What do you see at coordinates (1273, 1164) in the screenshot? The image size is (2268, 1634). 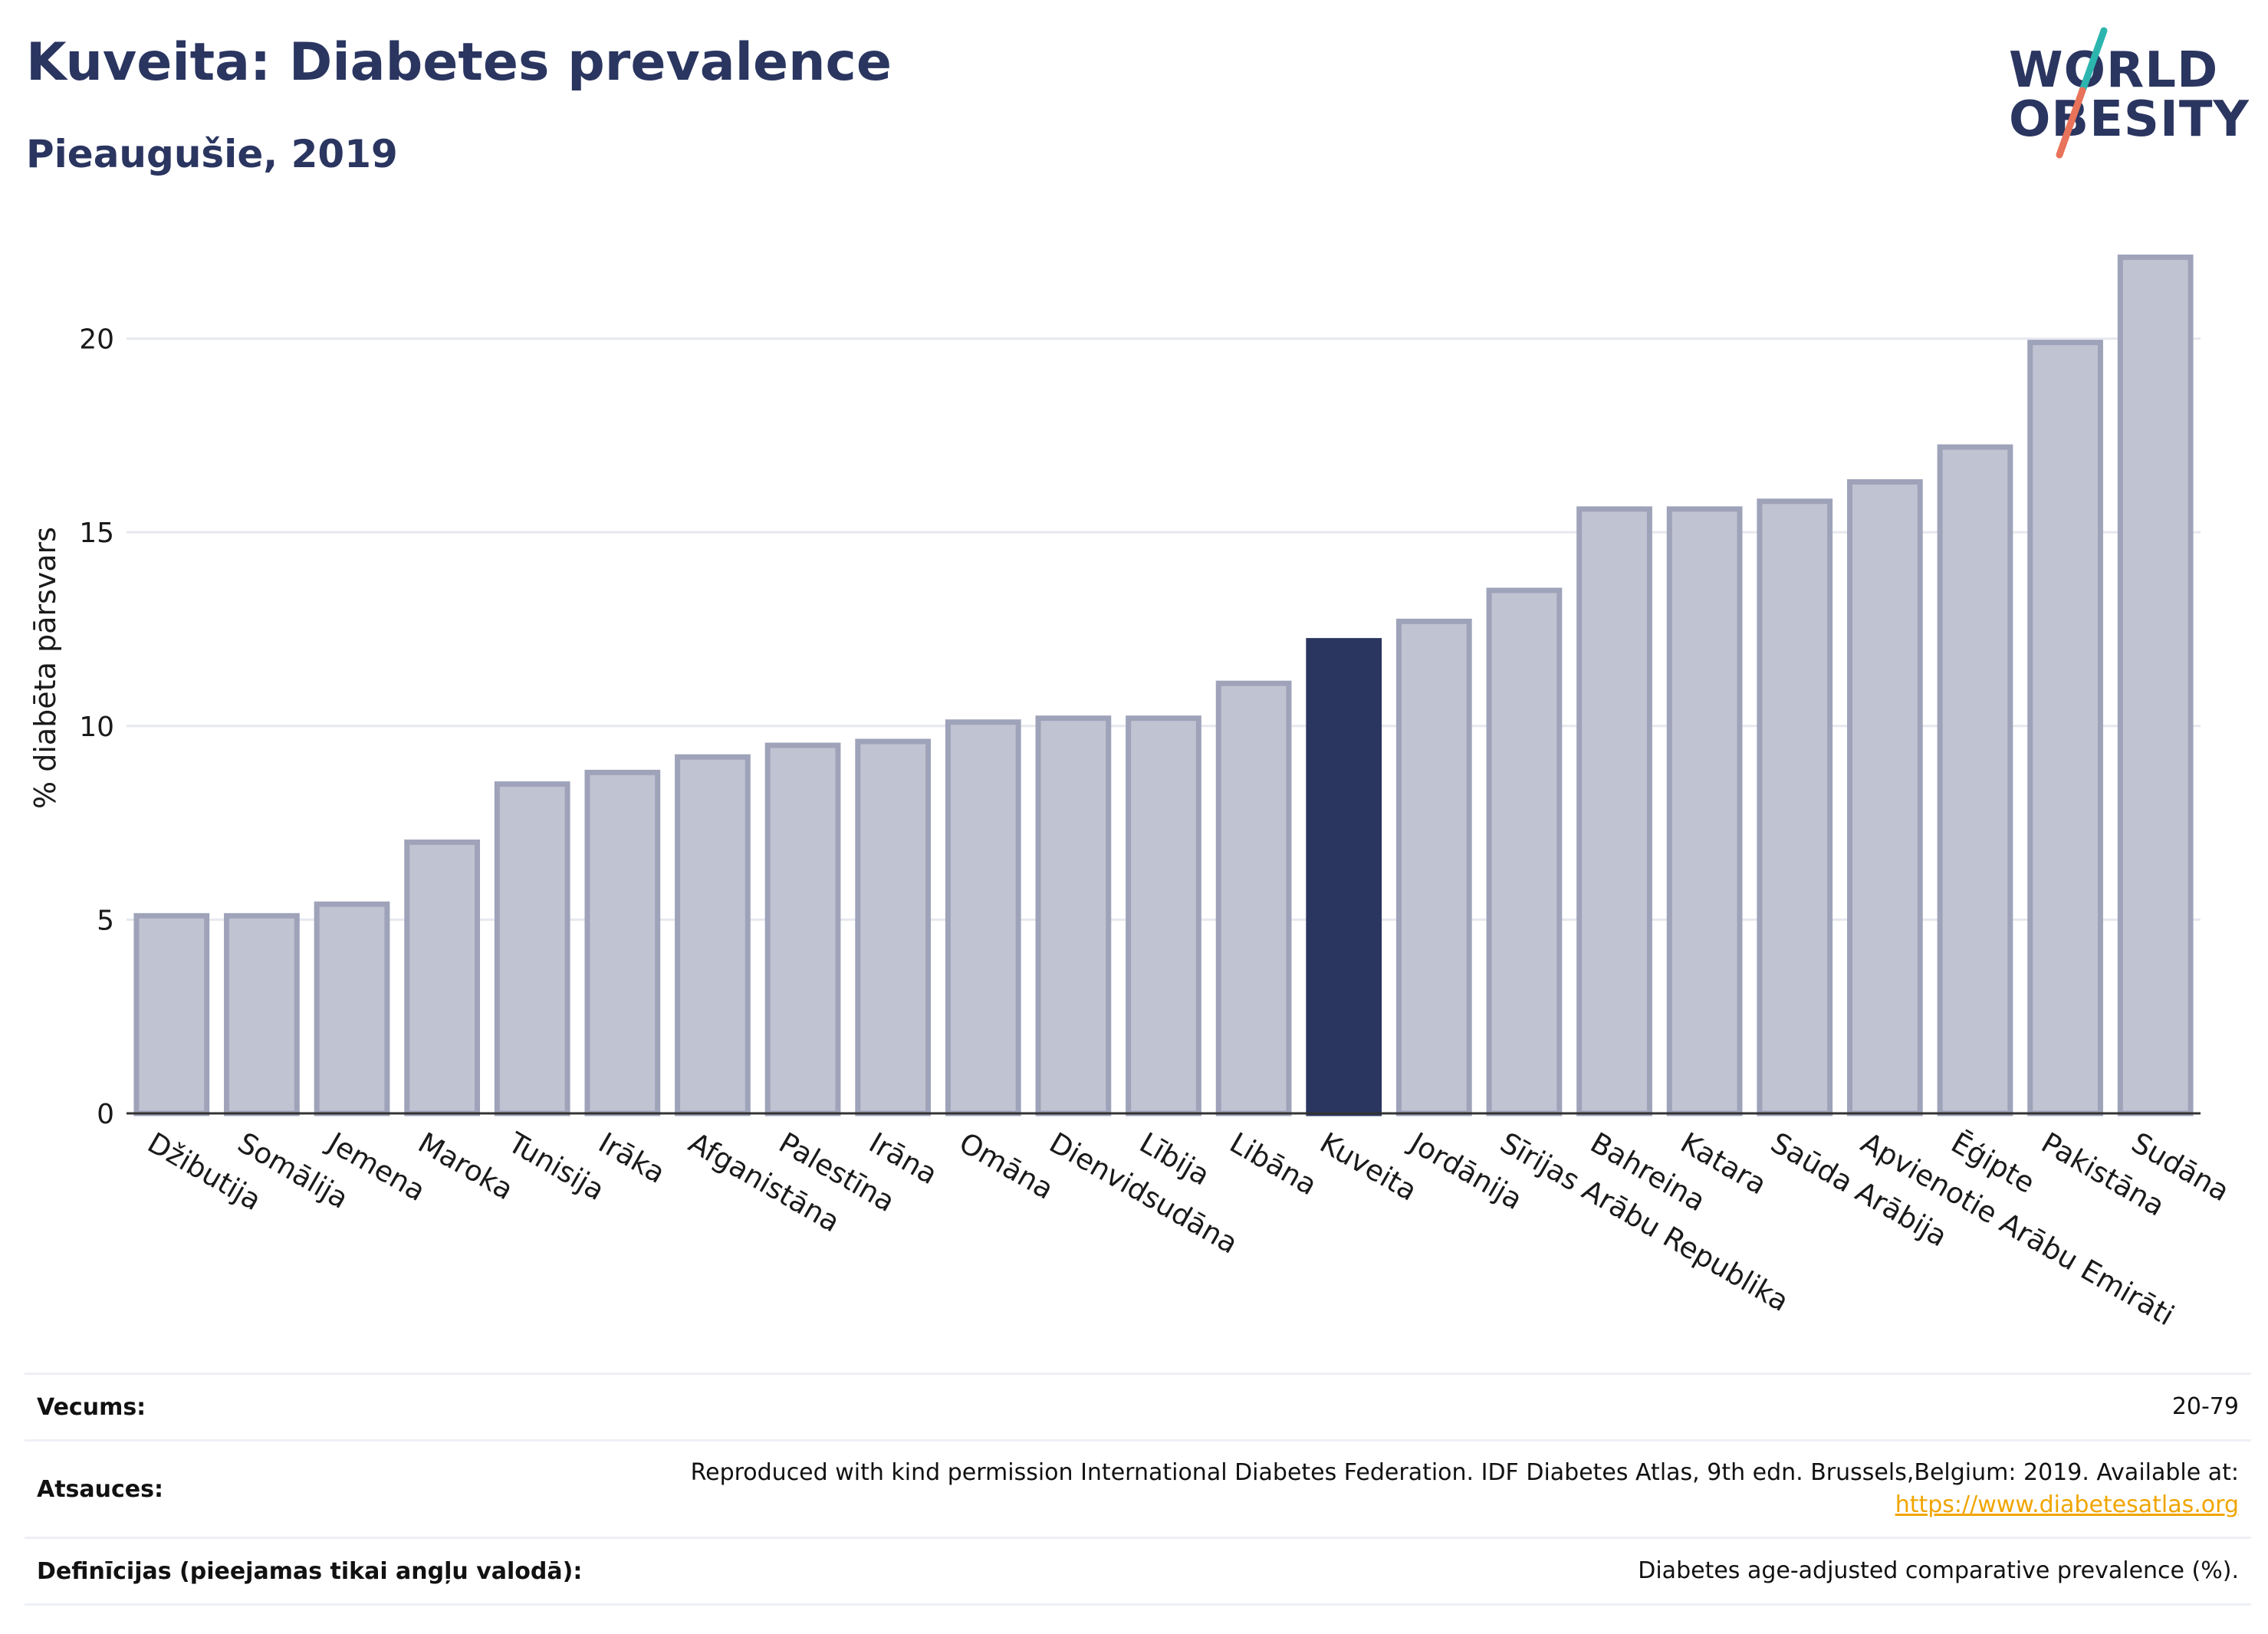 I see `x-tick-label: Libāna` at bounding box center [1273, 1164].